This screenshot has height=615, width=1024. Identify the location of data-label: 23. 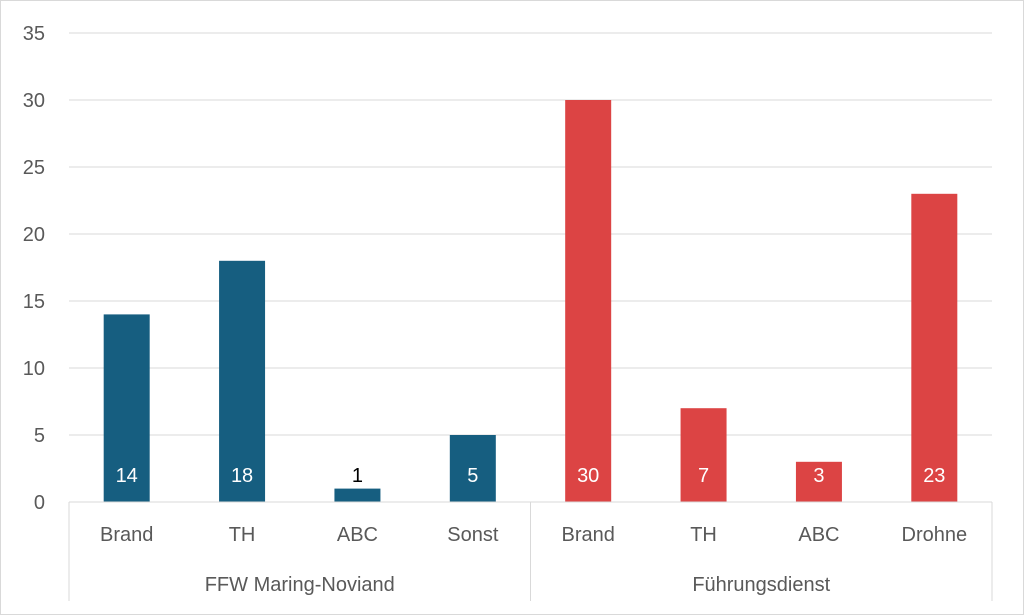
(934, 476).